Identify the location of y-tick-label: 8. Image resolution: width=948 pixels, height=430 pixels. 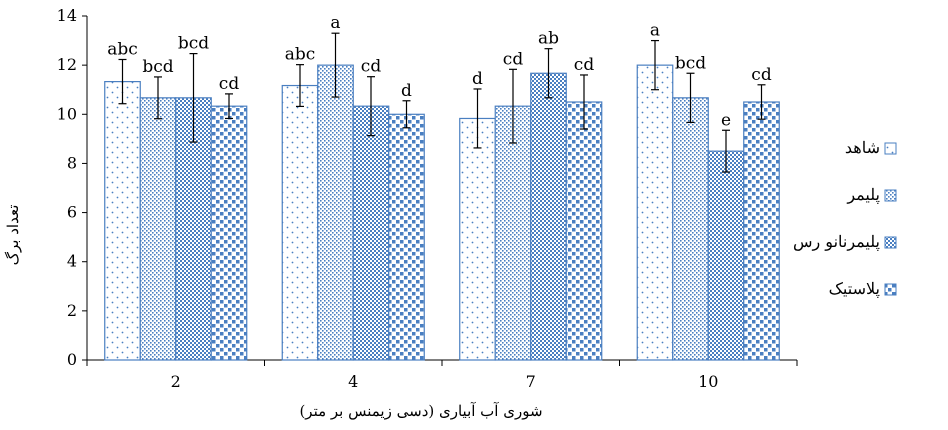
(72, 162).